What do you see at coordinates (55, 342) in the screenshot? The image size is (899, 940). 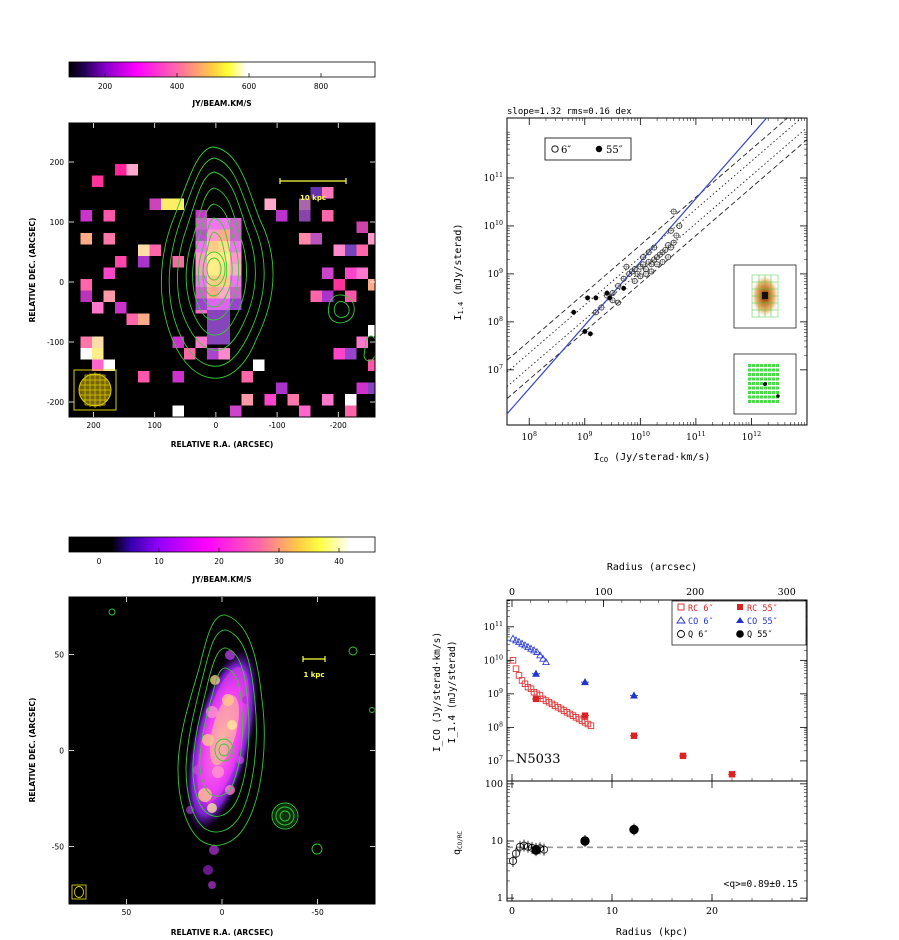 I see `map-ytick-label: -100` at bounding box center [55, 342].